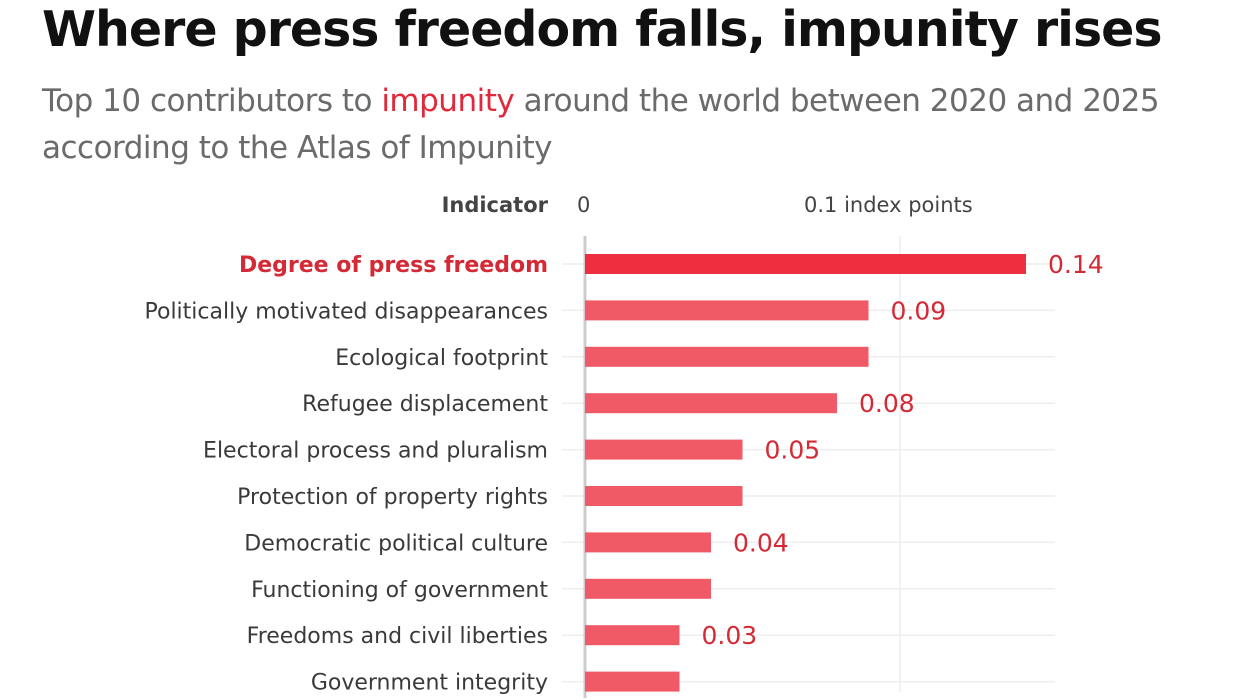 The height and width of the screenshot is (700, 1245). What do you see at coordinates (347, 311) in the screenshot?
I see `category-label: Politically motivated disappearances` at bounding box center [347, 311].